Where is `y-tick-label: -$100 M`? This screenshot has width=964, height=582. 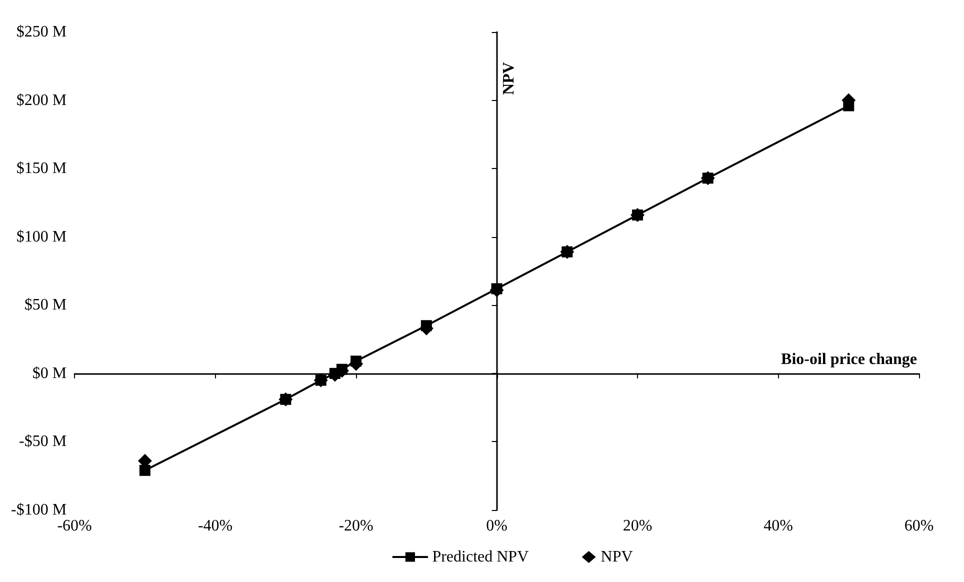 y-tick-label: -$100 M is located at coordinates (38, 510).